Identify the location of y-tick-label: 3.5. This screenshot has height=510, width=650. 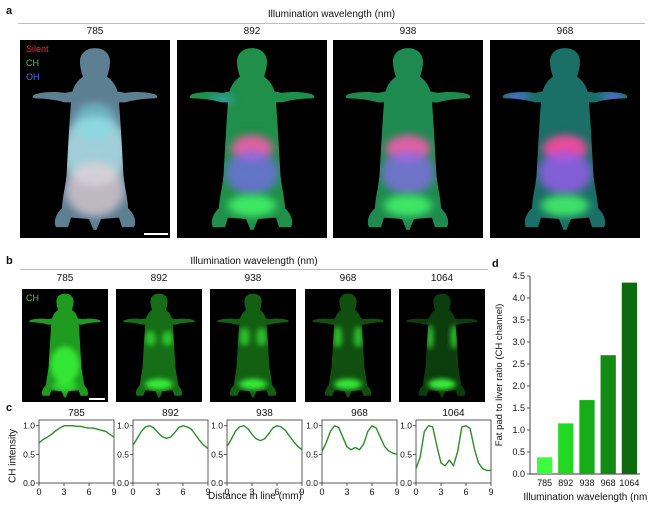
(518, 320).